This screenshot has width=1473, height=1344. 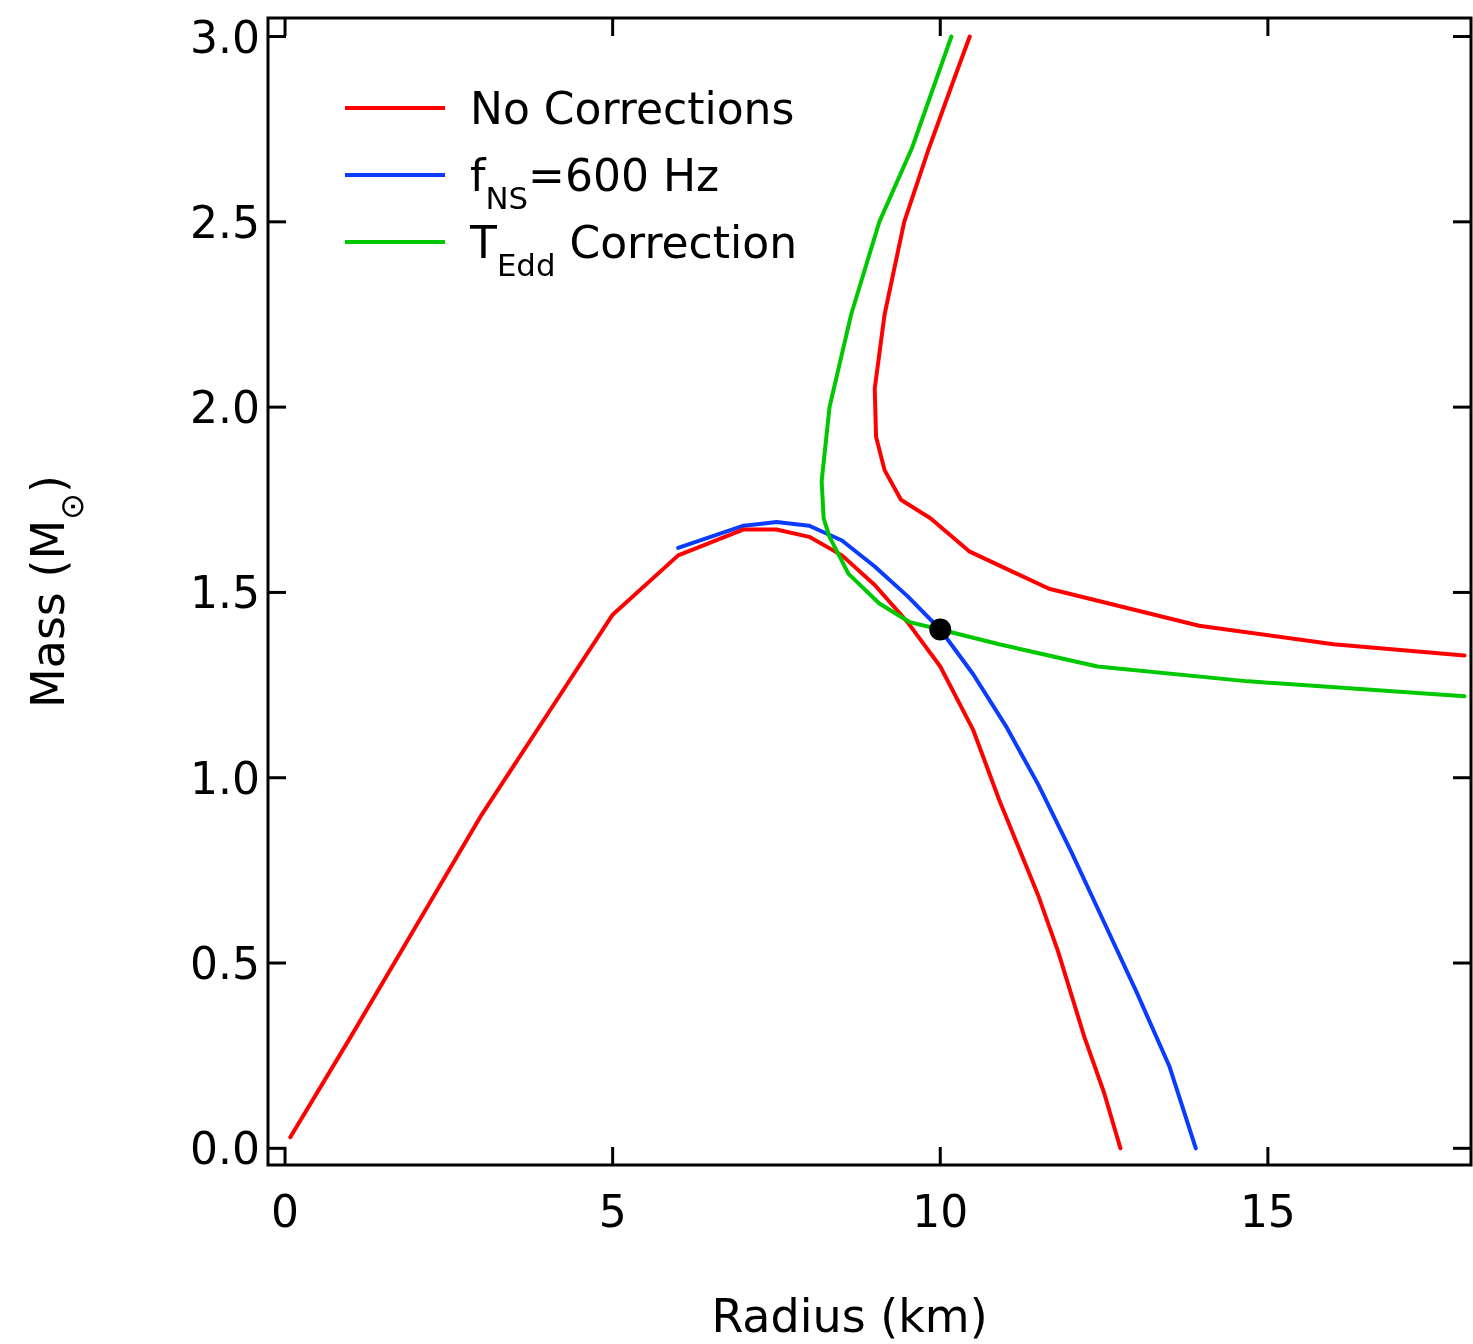 I want to click on y-tick-label: 1.5, so click(x=225, y=593).